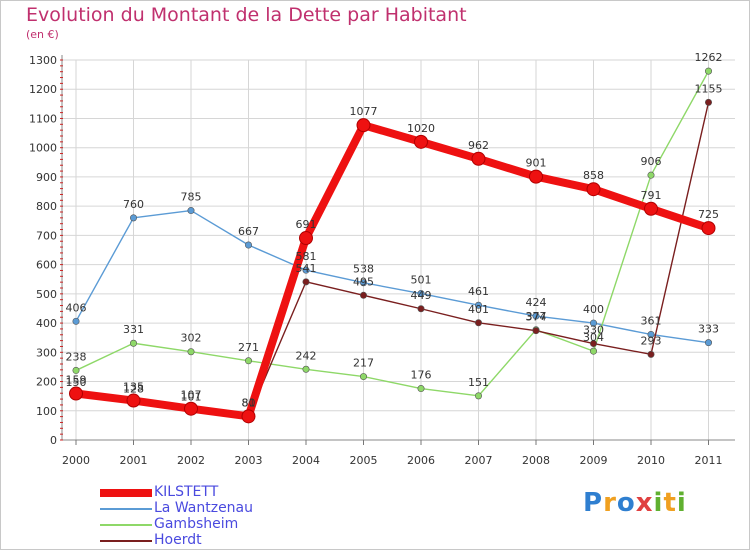 This screenshot has width=750, height=550. I want to click on data-label-hoerdt: 541, so click(306, 268).